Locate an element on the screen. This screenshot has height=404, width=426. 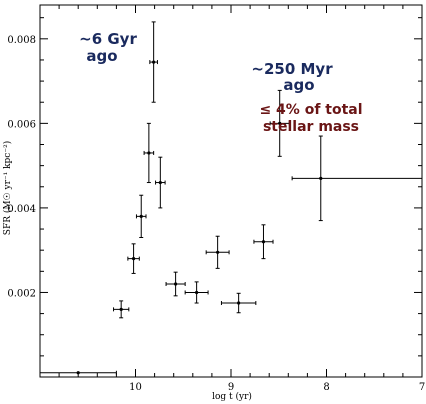
annotation-line: ~6 Gyr is located at coordinates (108, 39).